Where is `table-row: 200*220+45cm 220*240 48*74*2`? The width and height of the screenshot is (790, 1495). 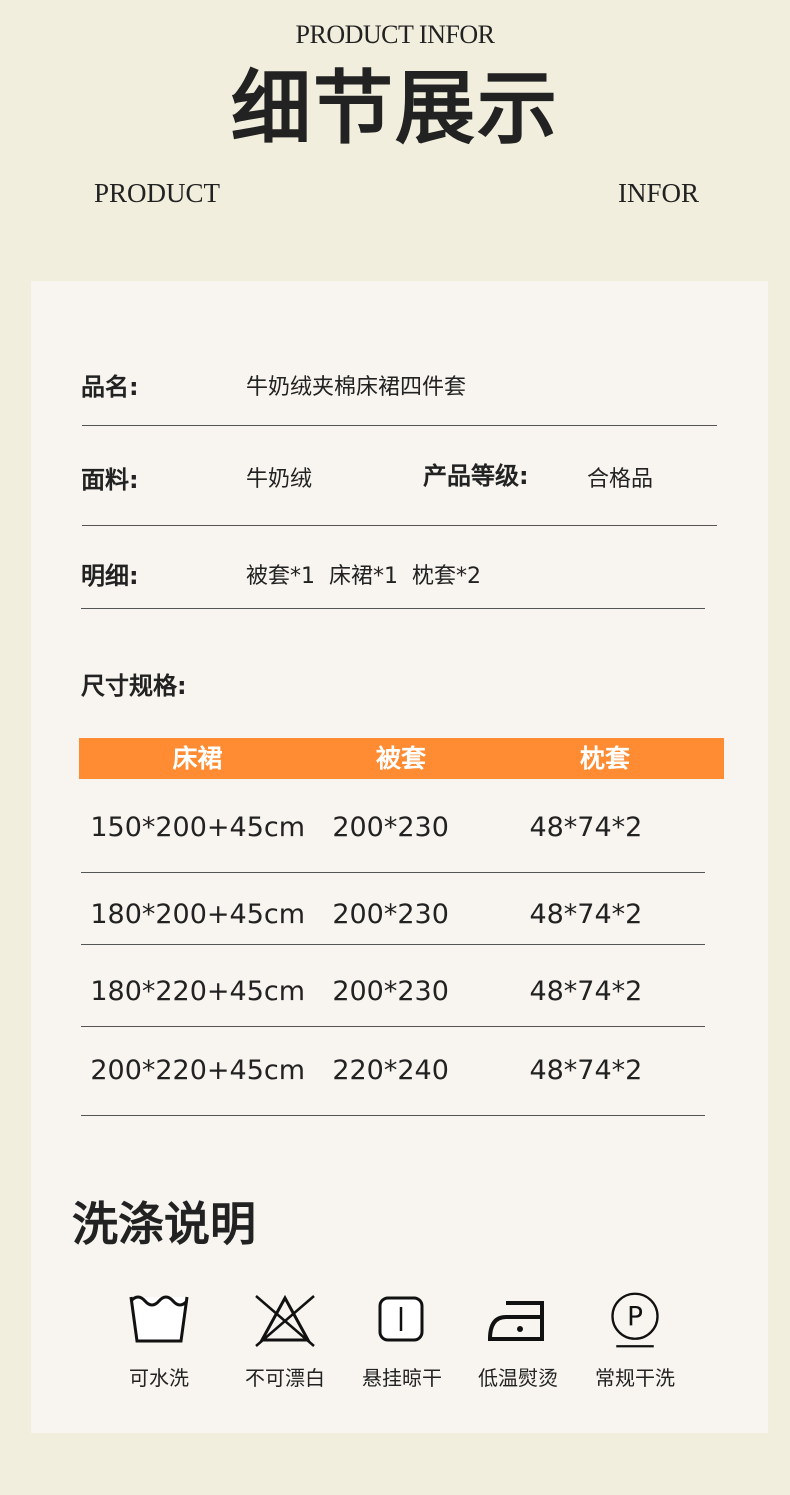
table-row: 200*220+45cm 220*240 48*74*2 is located at coordinates (393, 1070).